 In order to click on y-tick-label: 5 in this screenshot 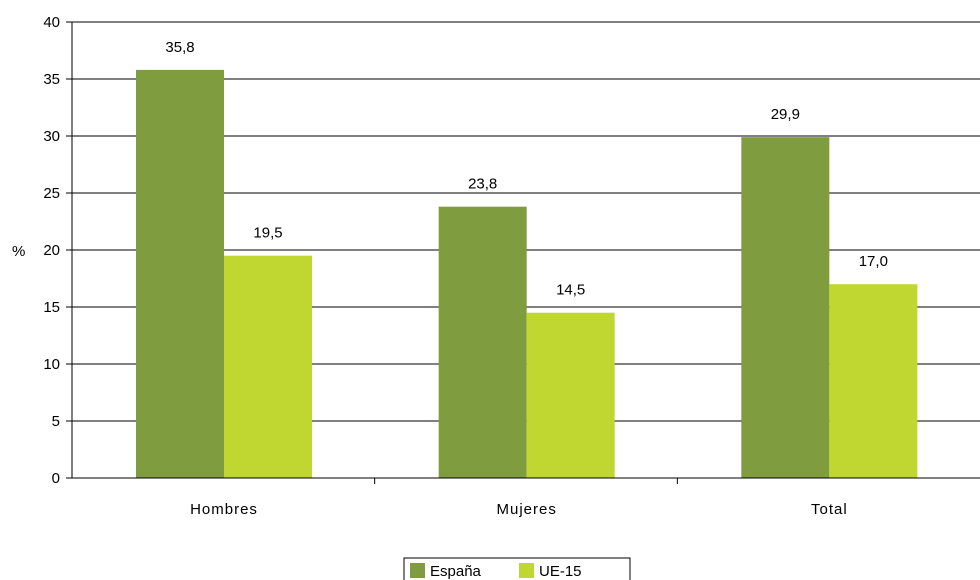, I will do `click(56, 421)`.